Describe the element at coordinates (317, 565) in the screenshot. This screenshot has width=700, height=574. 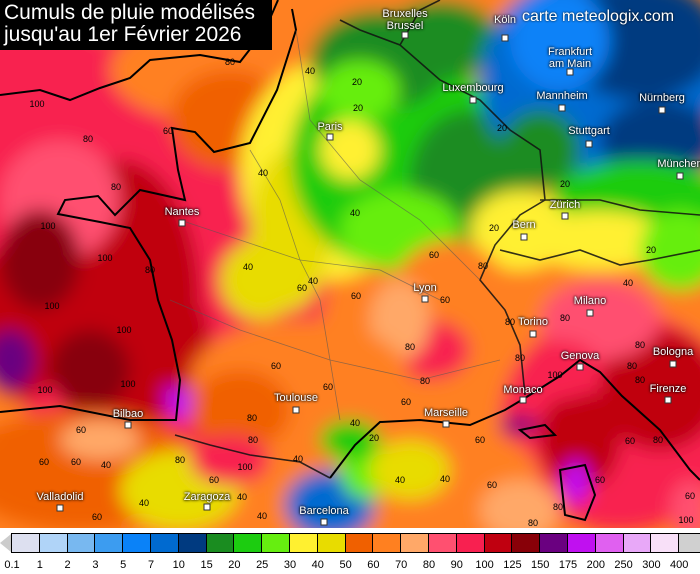
I see `legend-tick-label: 40` at that location.